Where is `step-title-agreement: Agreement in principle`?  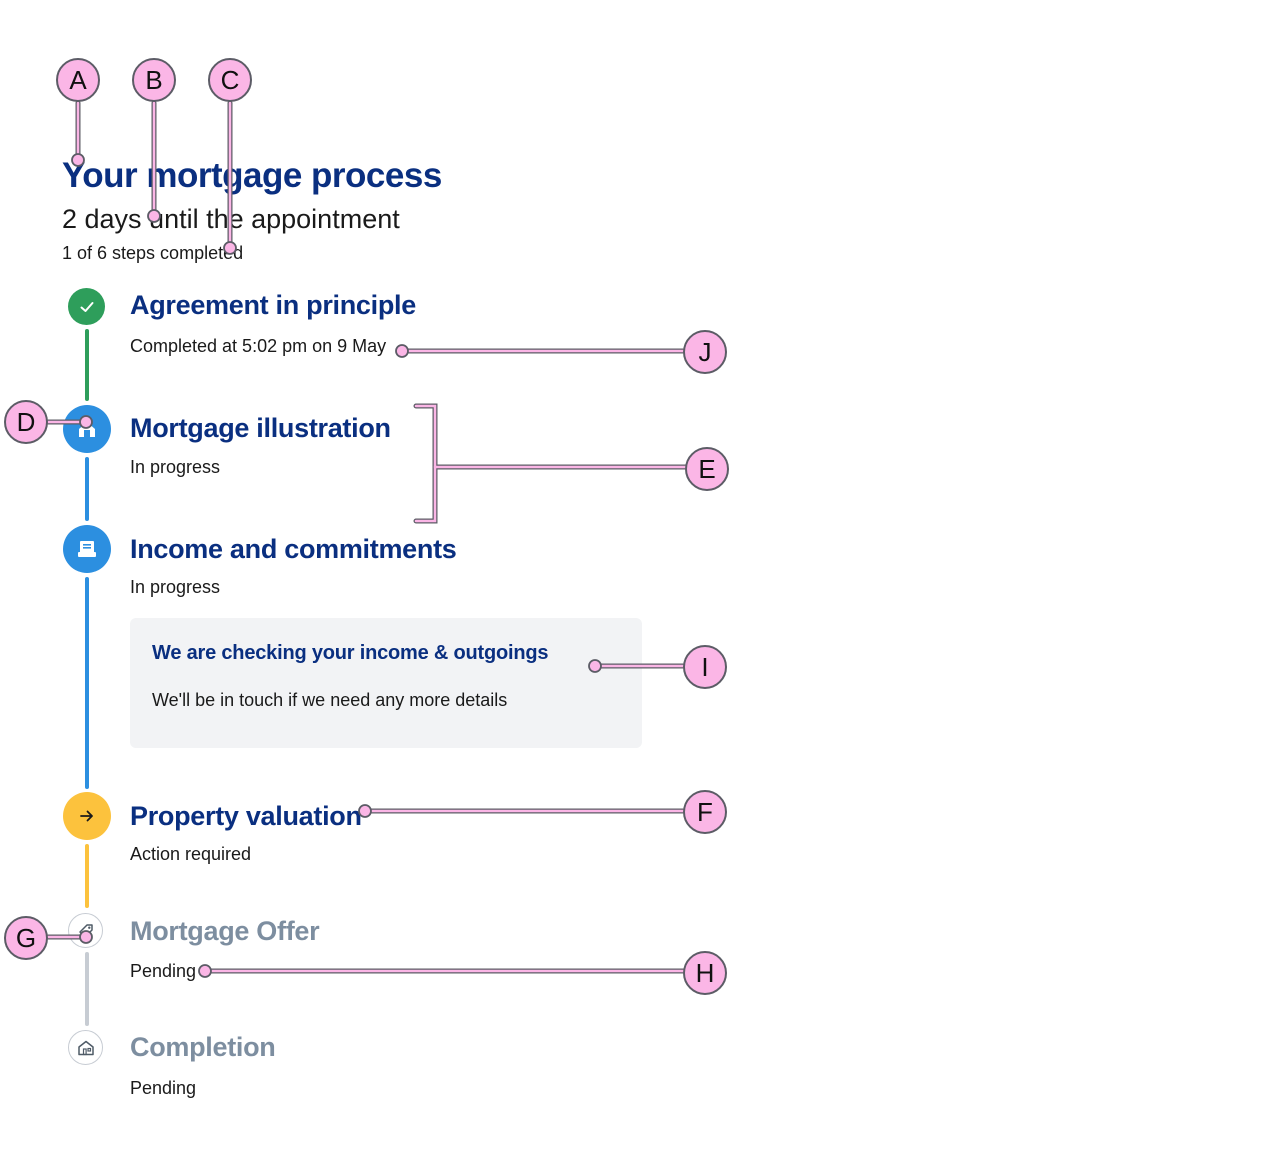 step-title-agreement: Agreement in principle is located at coordinates (273, 305).